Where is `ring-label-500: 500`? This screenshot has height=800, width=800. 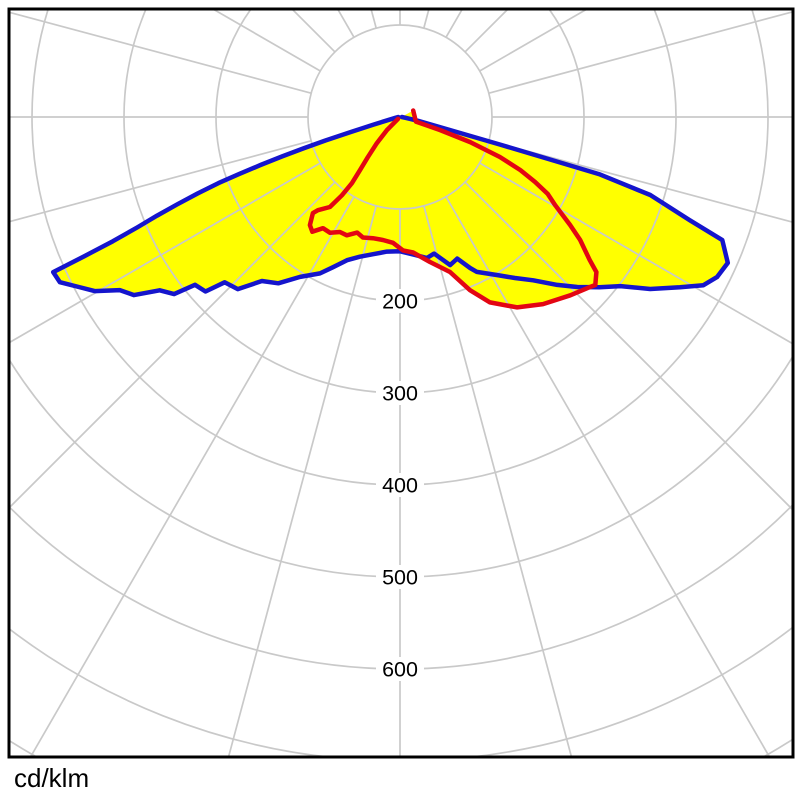 ring-label-500: 500 is located at coordinates (400, 578).